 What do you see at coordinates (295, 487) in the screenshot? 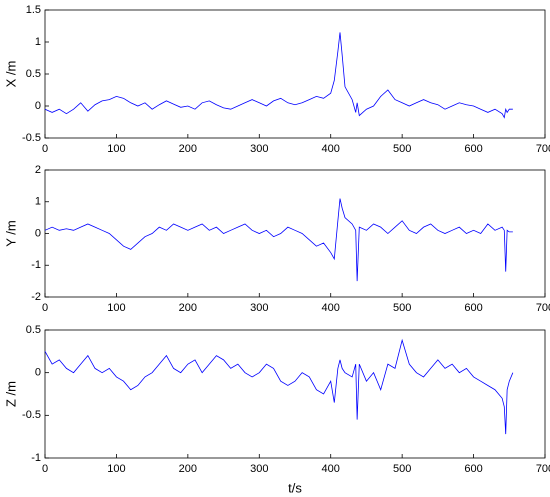
I see `x-axis-label: t/s` at bounding box center [295, 487].